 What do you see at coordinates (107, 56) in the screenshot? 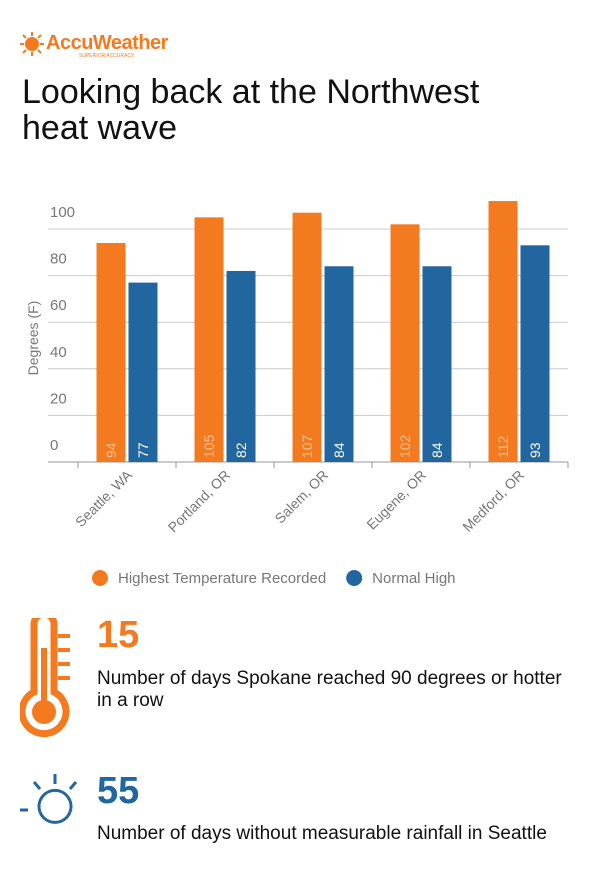
I see `tagline: SUPERIOR ACCURACY` at bounding box center [107, 56].